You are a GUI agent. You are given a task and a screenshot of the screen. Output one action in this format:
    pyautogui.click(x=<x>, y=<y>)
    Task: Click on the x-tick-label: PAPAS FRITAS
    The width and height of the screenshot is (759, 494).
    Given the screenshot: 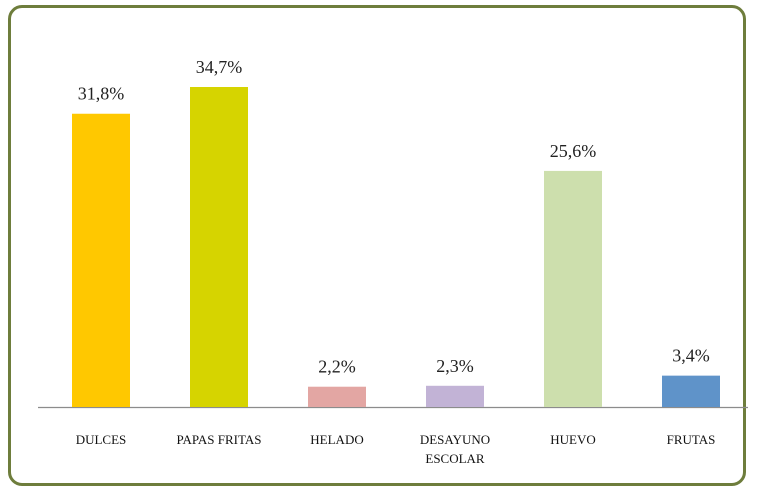 What is the action you would take?
    pyautogui.click(x=219, y=439)
    